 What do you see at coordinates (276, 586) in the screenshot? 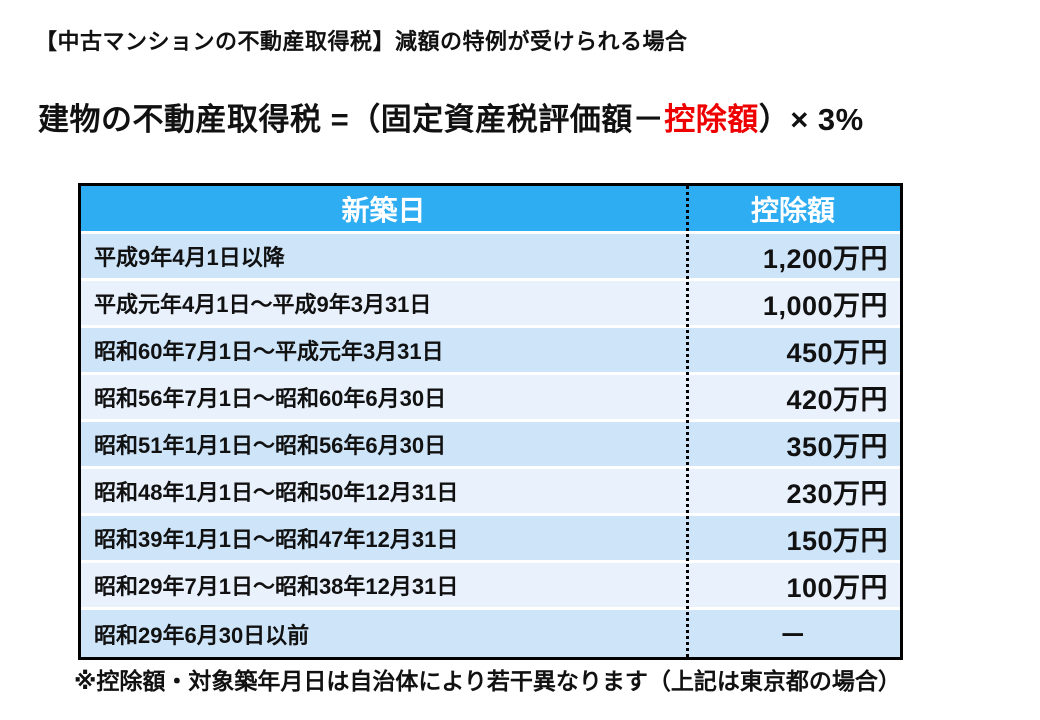
I see `built-date-cell: 昭和29年7月1日～昭和38年12月31日` at bounding box center [276, 586].